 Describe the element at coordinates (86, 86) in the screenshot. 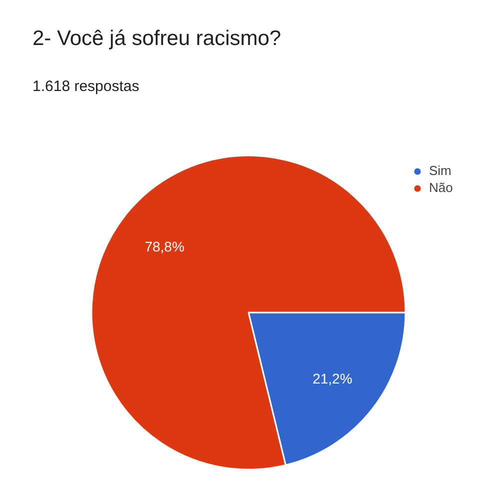

I see `chart-subtitle: 1.618 respostas` at that location.